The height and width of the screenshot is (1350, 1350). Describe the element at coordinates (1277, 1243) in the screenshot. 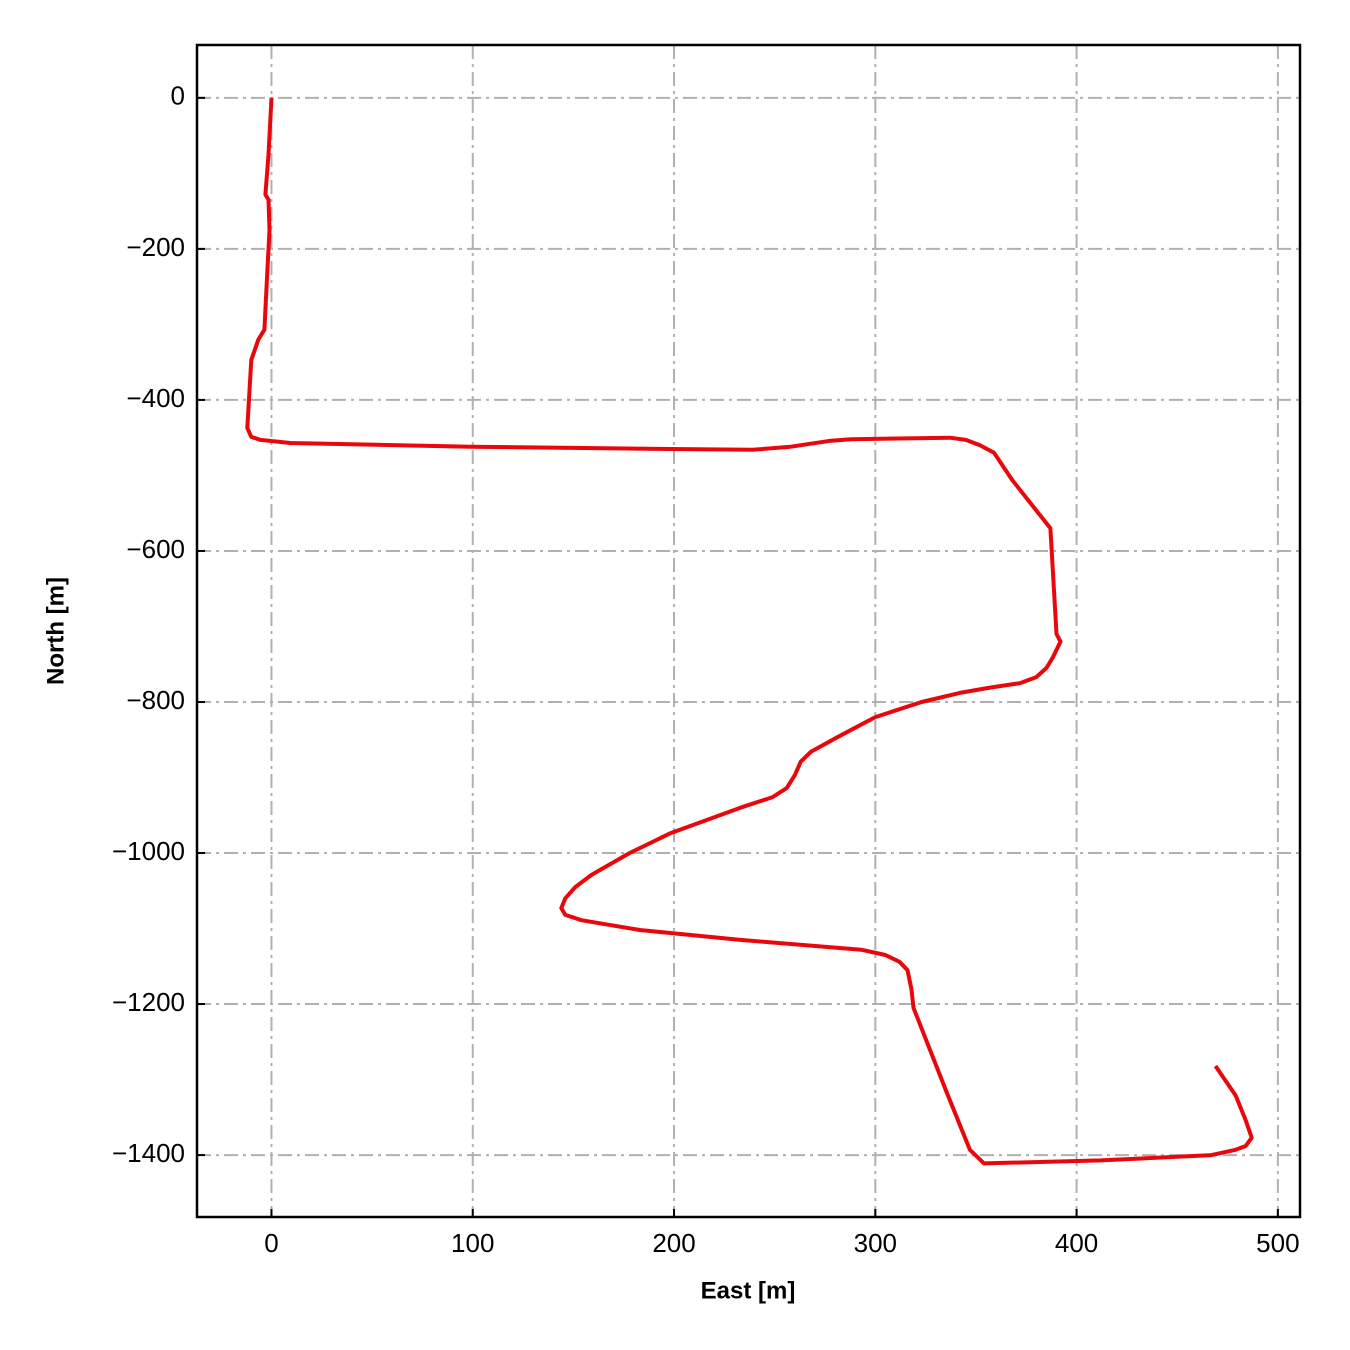

I see `x-tick-label: 500` at that location.